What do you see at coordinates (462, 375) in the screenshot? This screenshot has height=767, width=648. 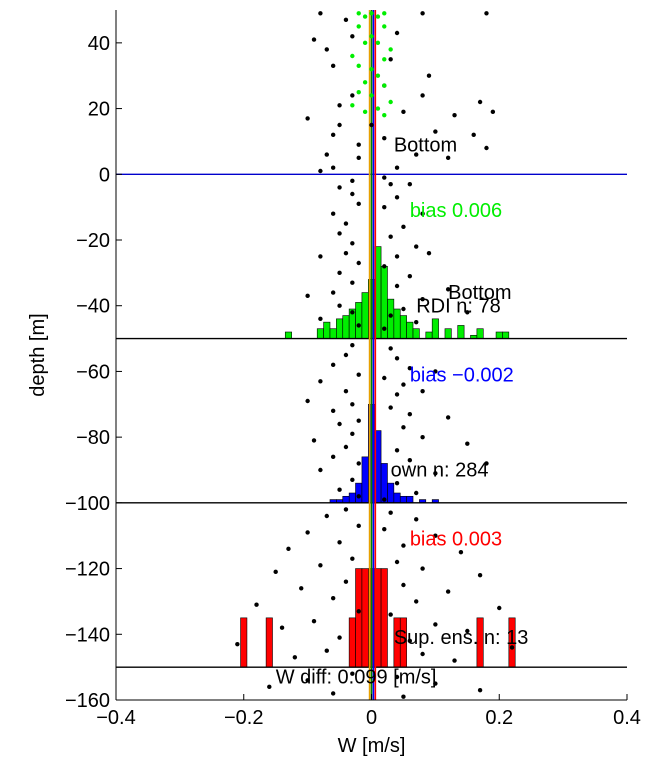 I see `annotation-label: bias −0.002` at bounding box center [462, 375].